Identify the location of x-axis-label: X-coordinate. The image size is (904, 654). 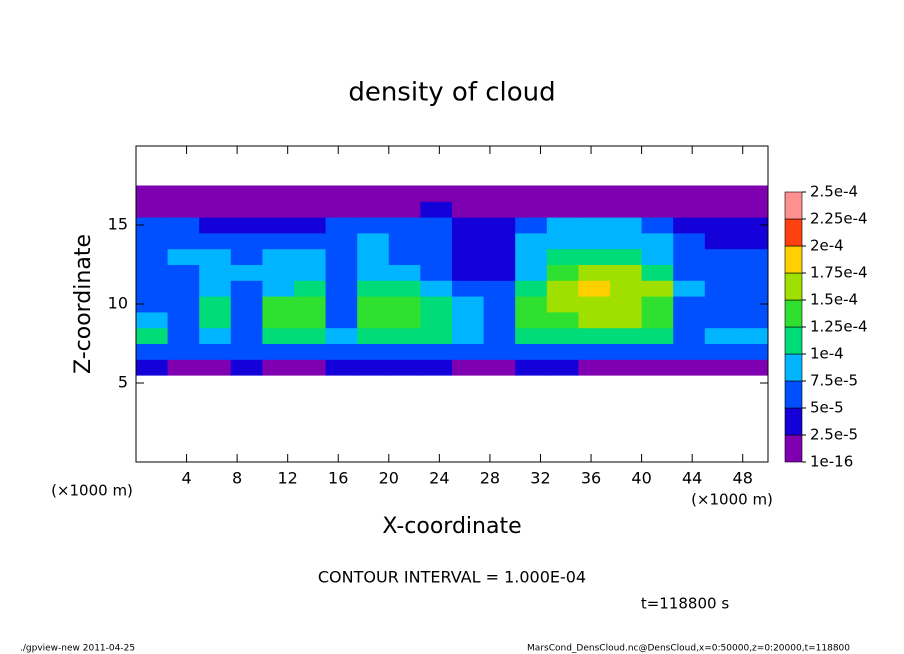
(451, 526).